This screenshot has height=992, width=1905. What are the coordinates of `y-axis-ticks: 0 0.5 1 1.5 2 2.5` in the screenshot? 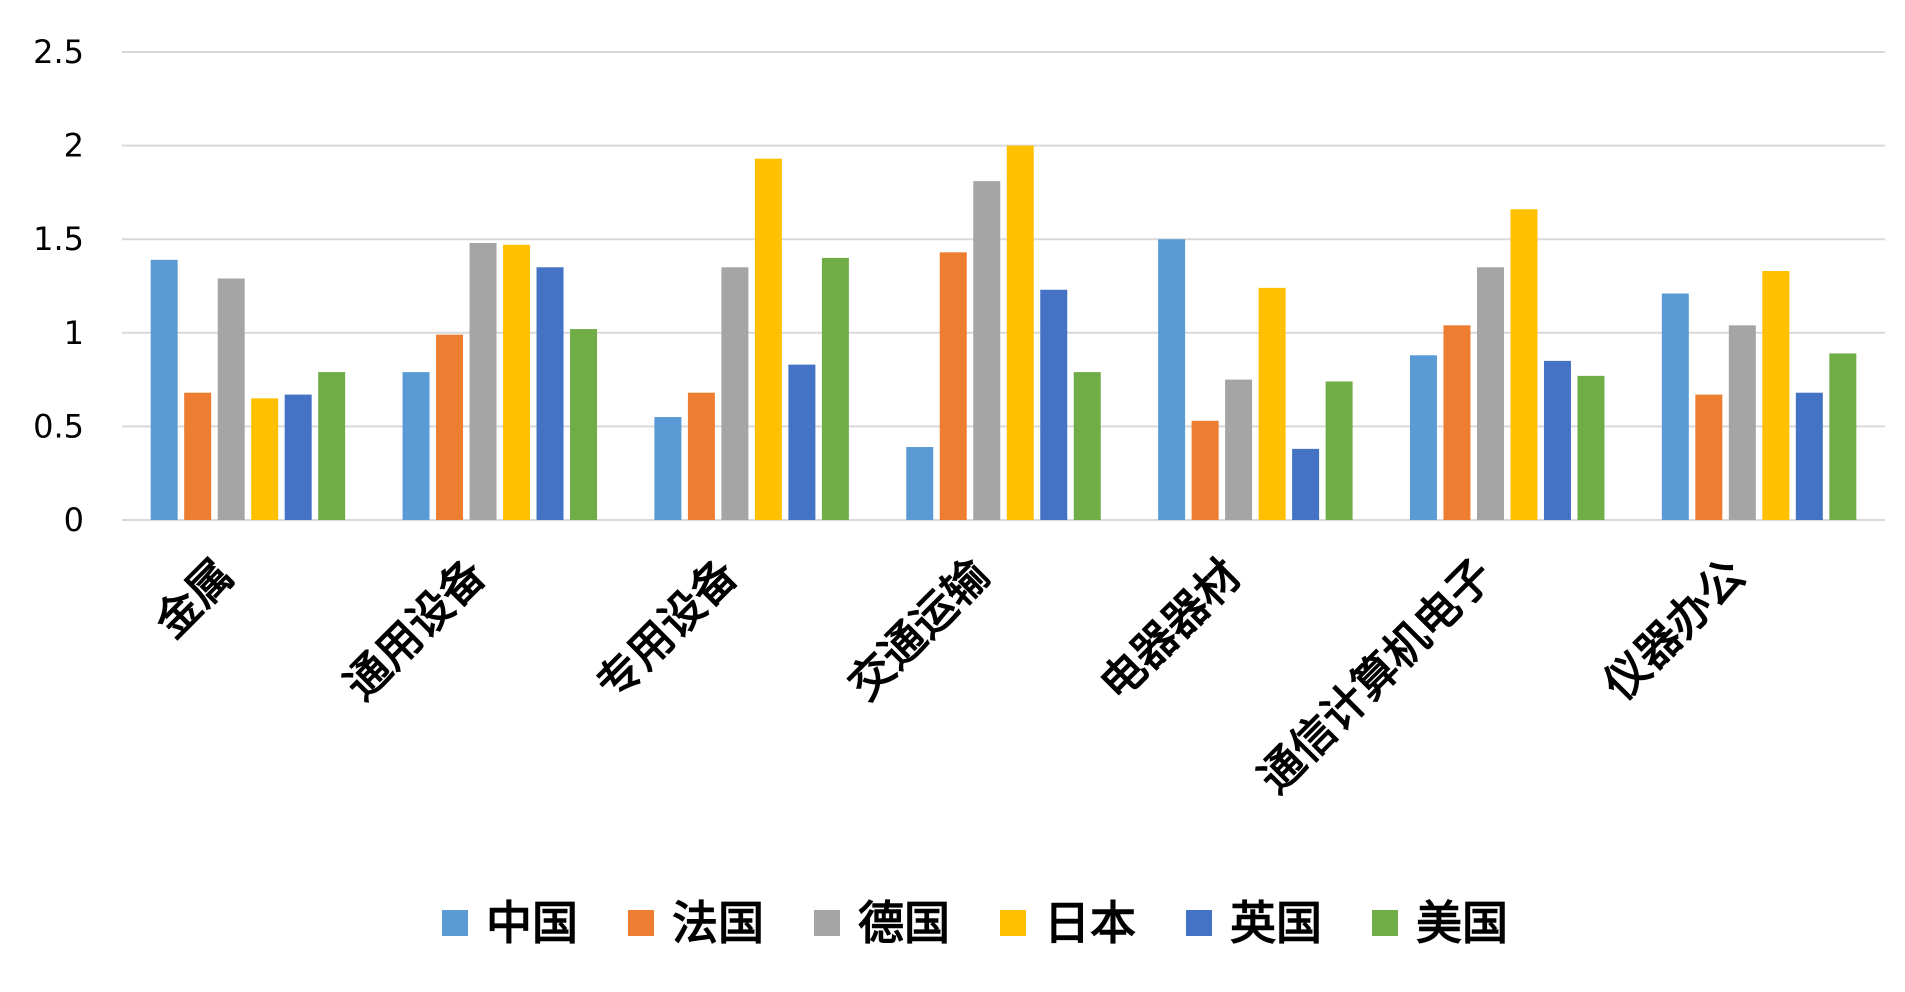 It's located at (58, 286).